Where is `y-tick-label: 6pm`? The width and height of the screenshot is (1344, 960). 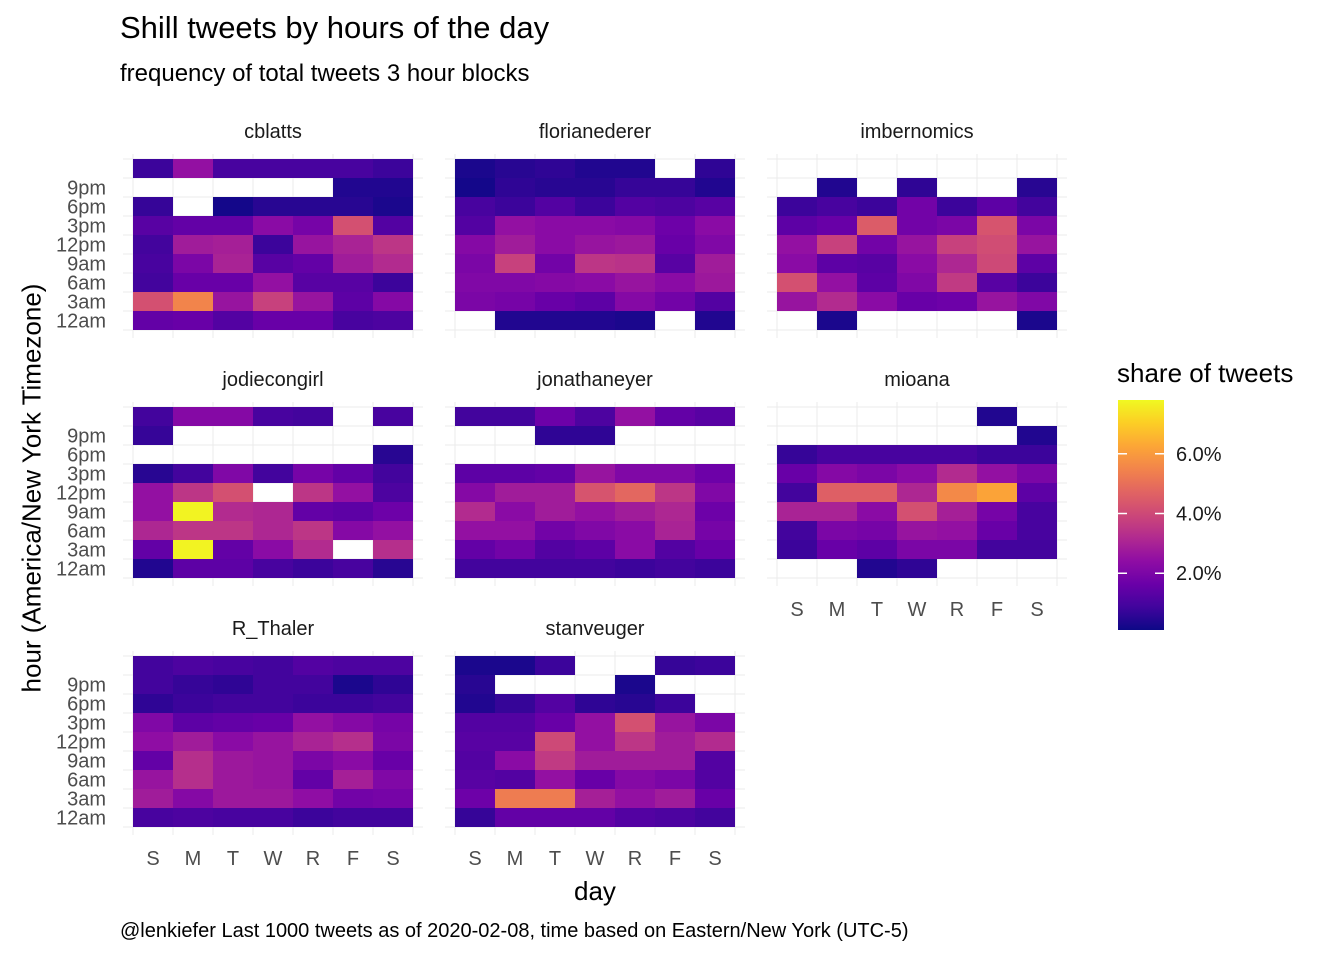 y-tick-label: 6pm is located at coordinates (86, 705).